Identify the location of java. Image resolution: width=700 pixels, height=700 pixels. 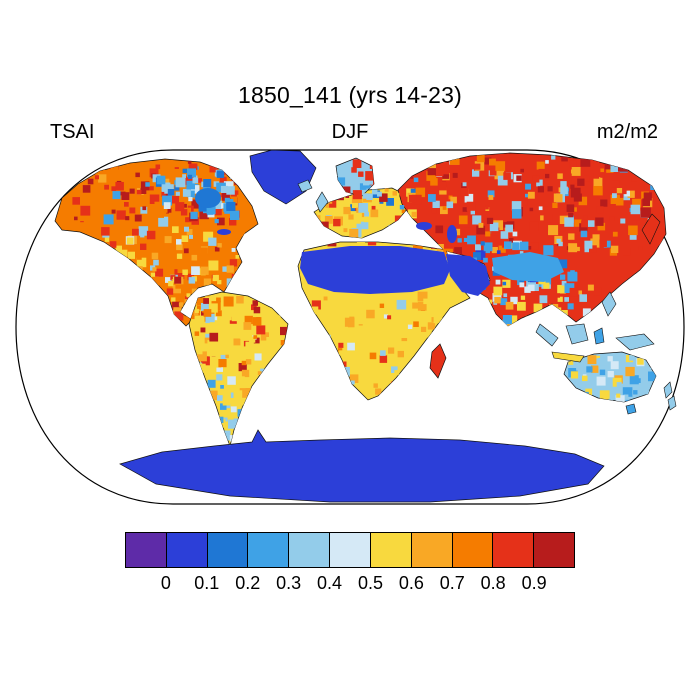
(568, 357).